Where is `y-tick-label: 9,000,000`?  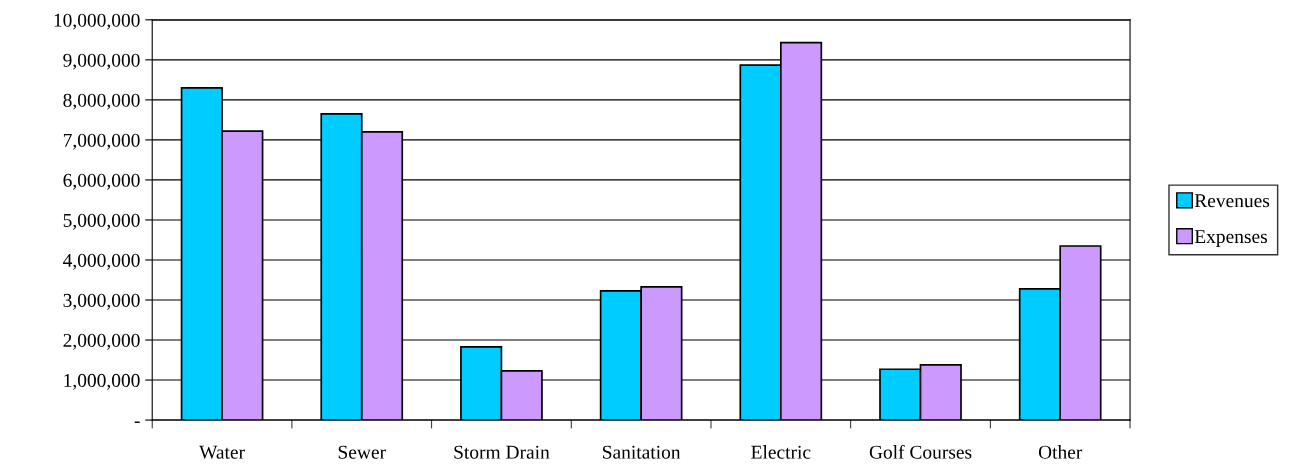
y-tick-label: 9,000,000 is located at coordinates (101, 61).